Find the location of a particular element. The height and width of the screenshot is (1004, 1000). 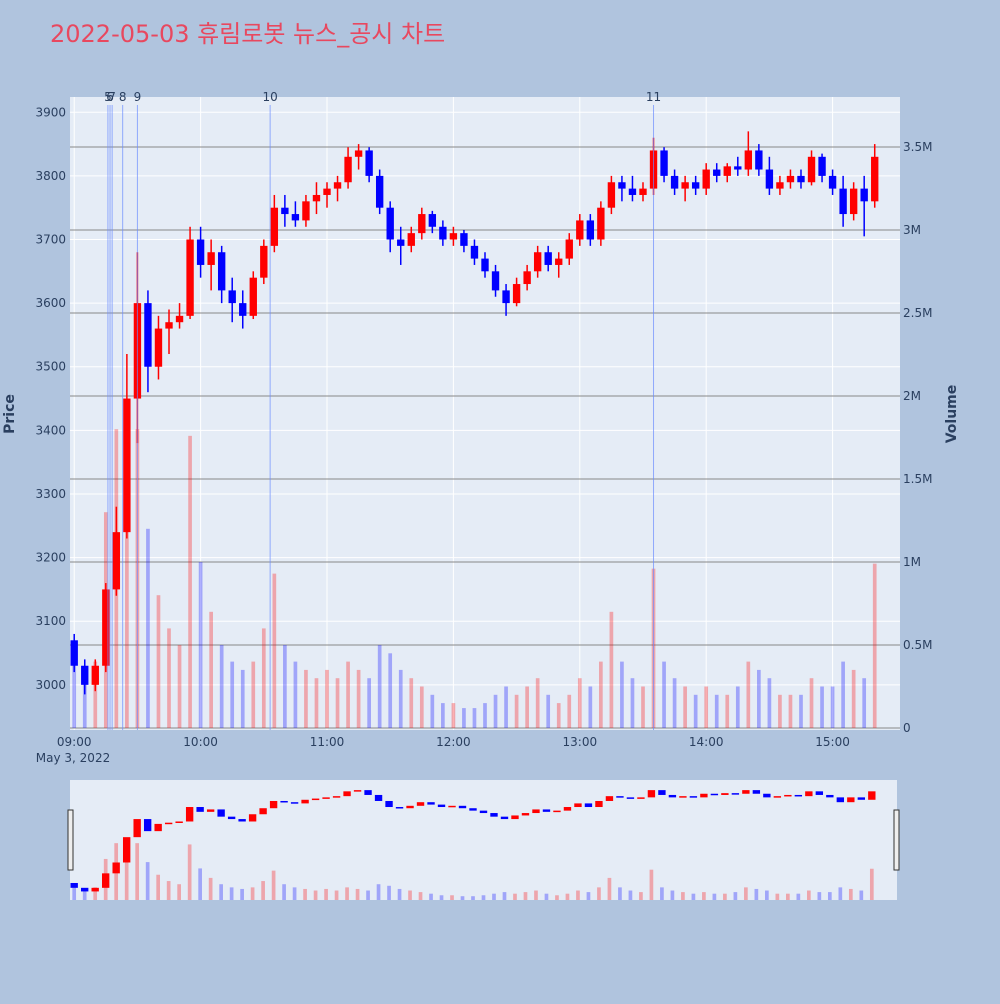

y-tick-label: 3100 is located at coordinates (50, 621).